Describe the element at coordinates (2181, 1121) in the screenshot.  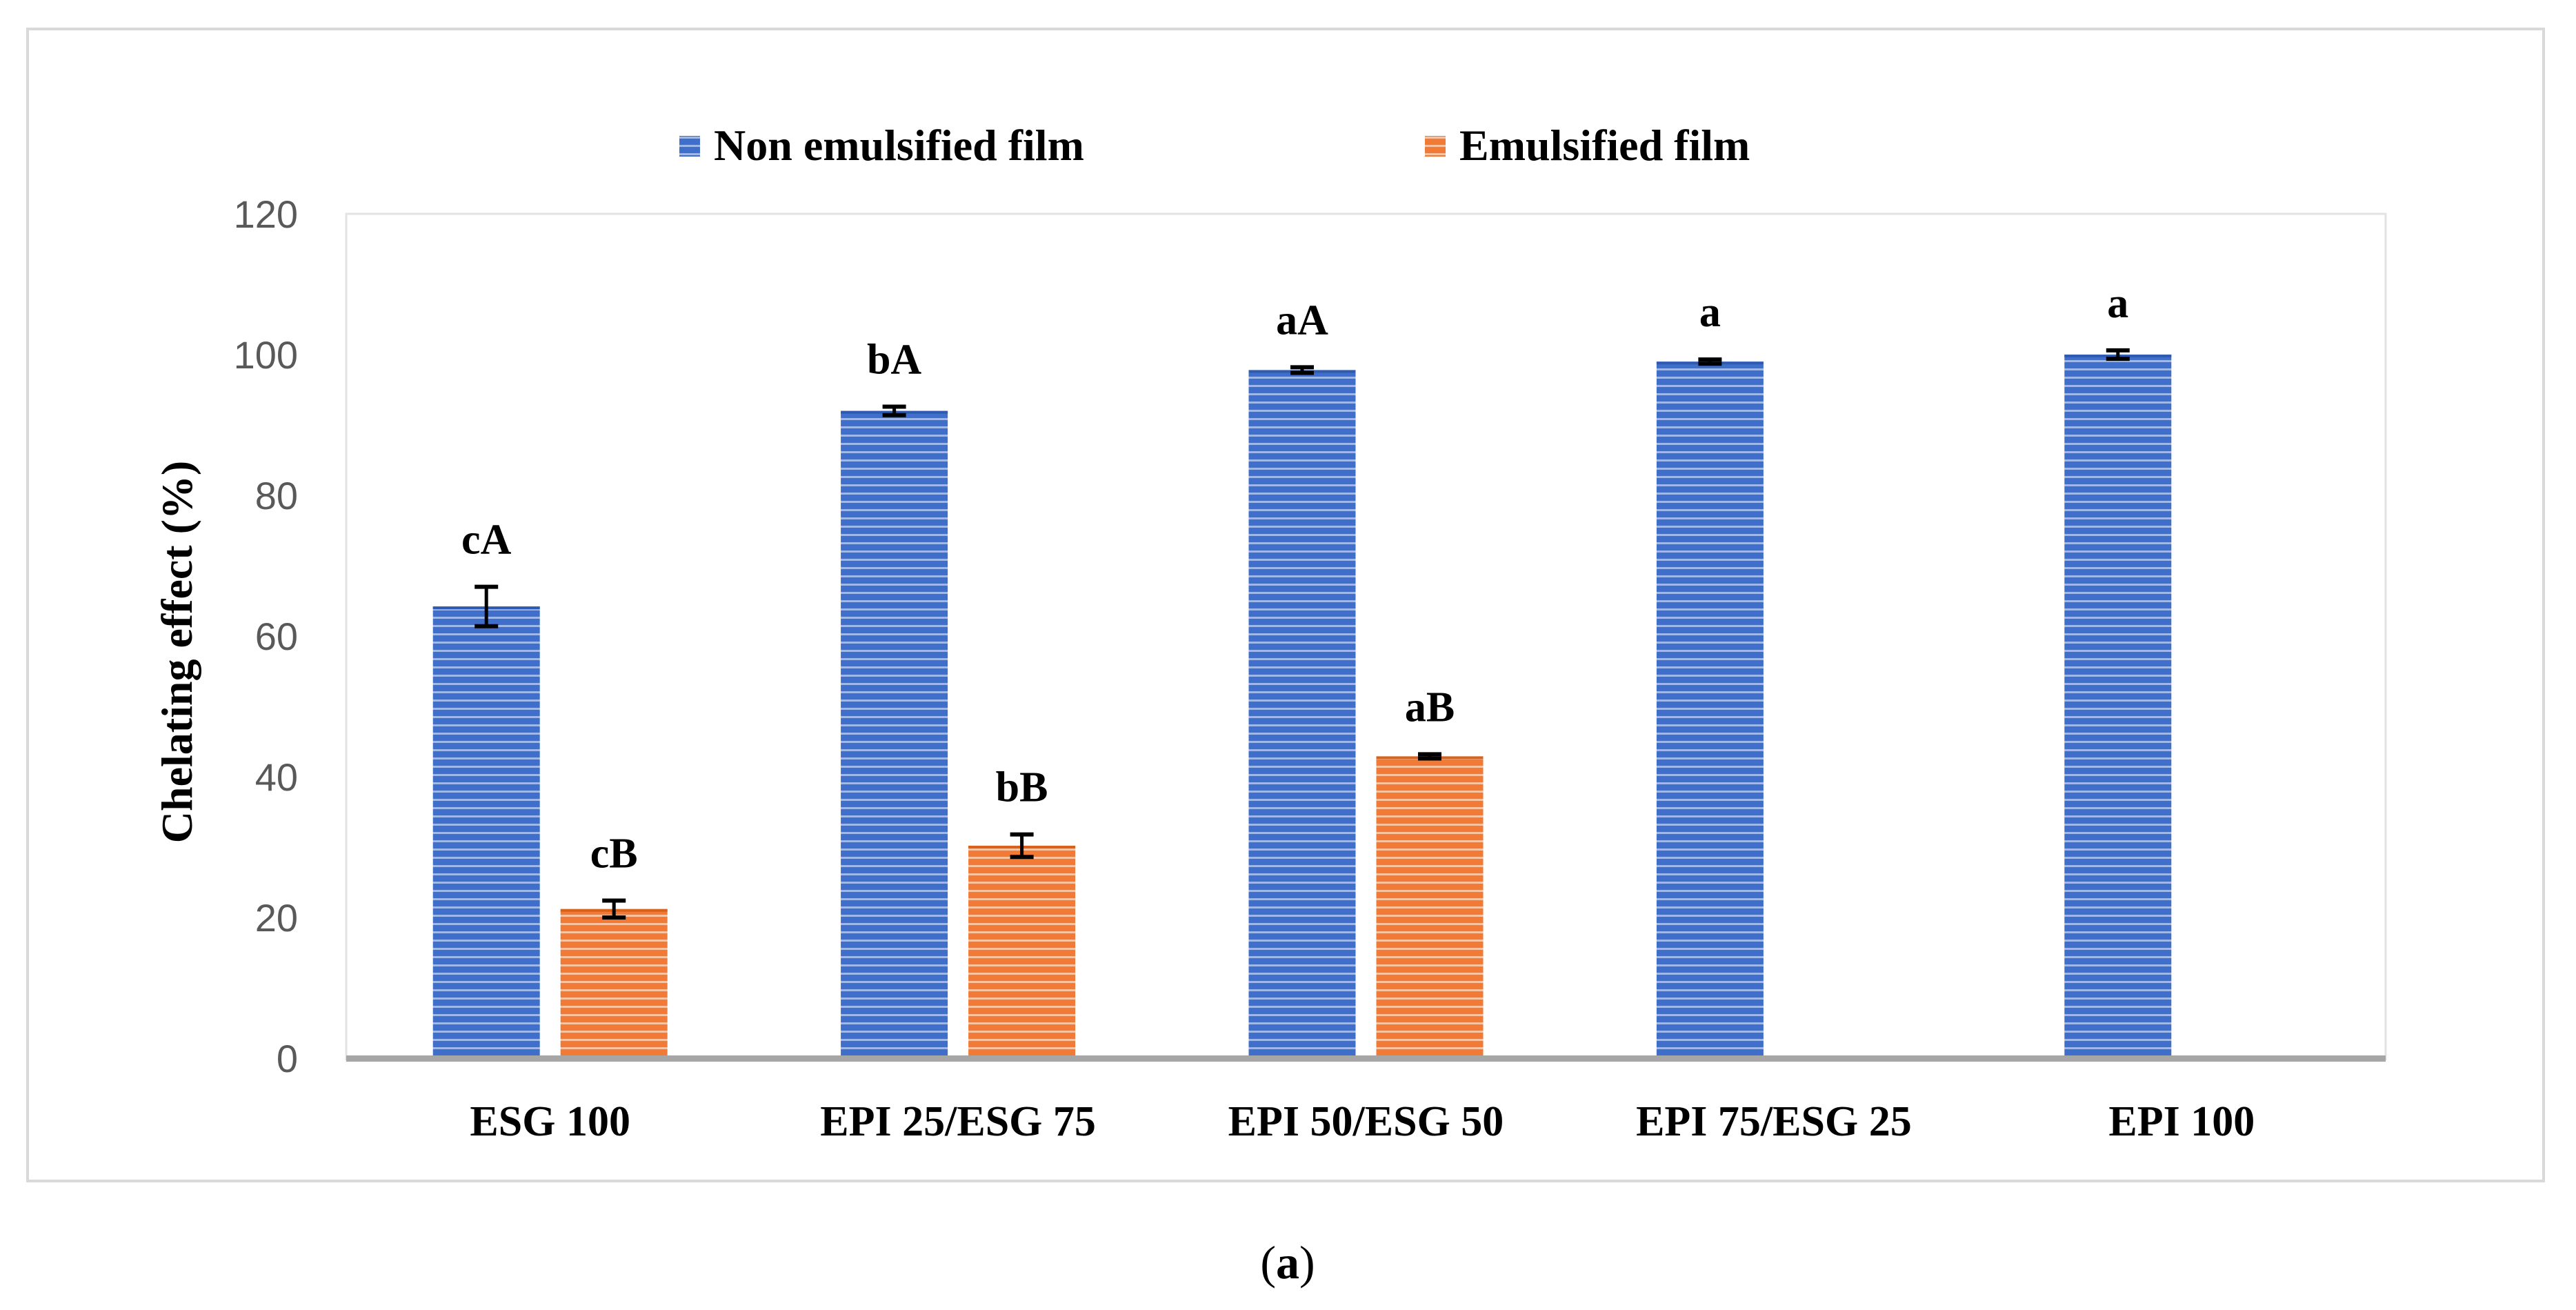
I see `x-category-label-epi-100: EPI 100` at that location.